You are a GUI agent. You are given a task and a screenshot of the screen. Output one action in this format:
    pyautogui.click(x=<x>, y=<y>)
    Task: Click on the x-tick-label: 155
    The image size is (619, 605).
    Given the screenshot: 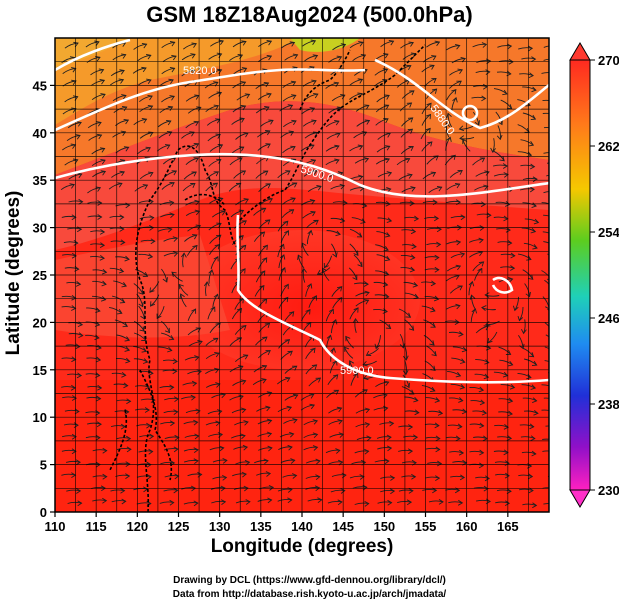 What is the action you would take?
    pyautogui.click(x=426, y=526)
    